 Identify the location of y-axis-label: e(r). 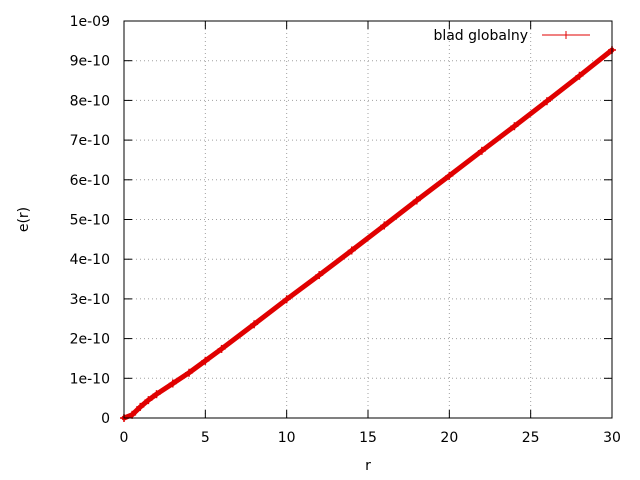
(24, 219).